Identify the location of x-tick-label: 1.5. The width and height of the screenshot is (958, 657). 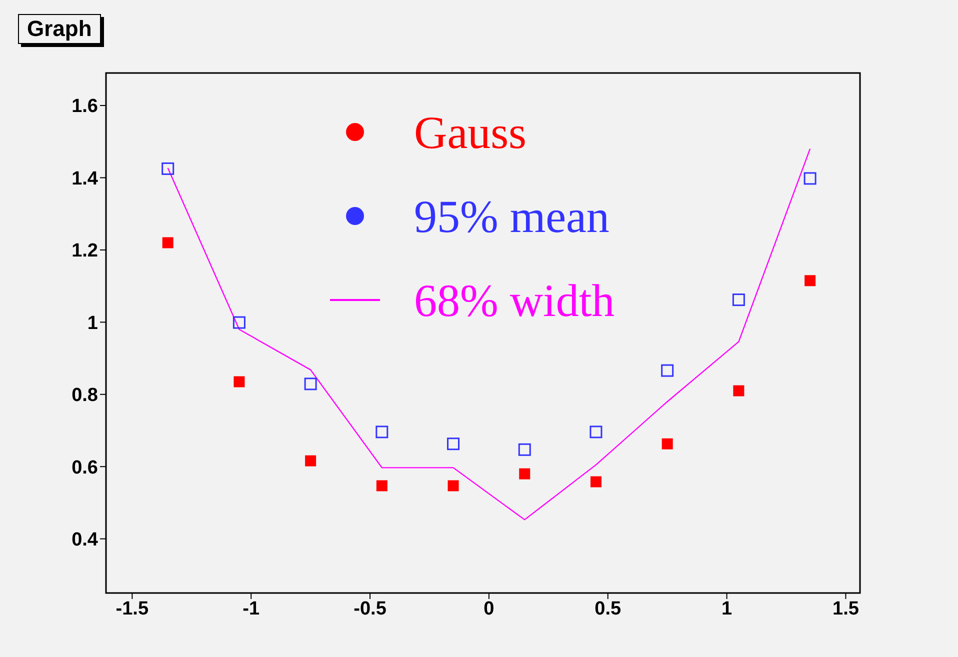
(846, 609).